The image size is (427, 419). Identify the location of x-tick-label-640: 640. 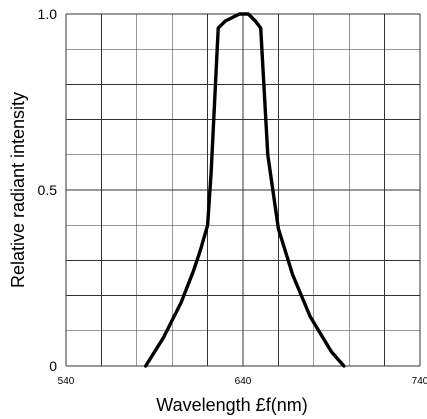
(243, 381).